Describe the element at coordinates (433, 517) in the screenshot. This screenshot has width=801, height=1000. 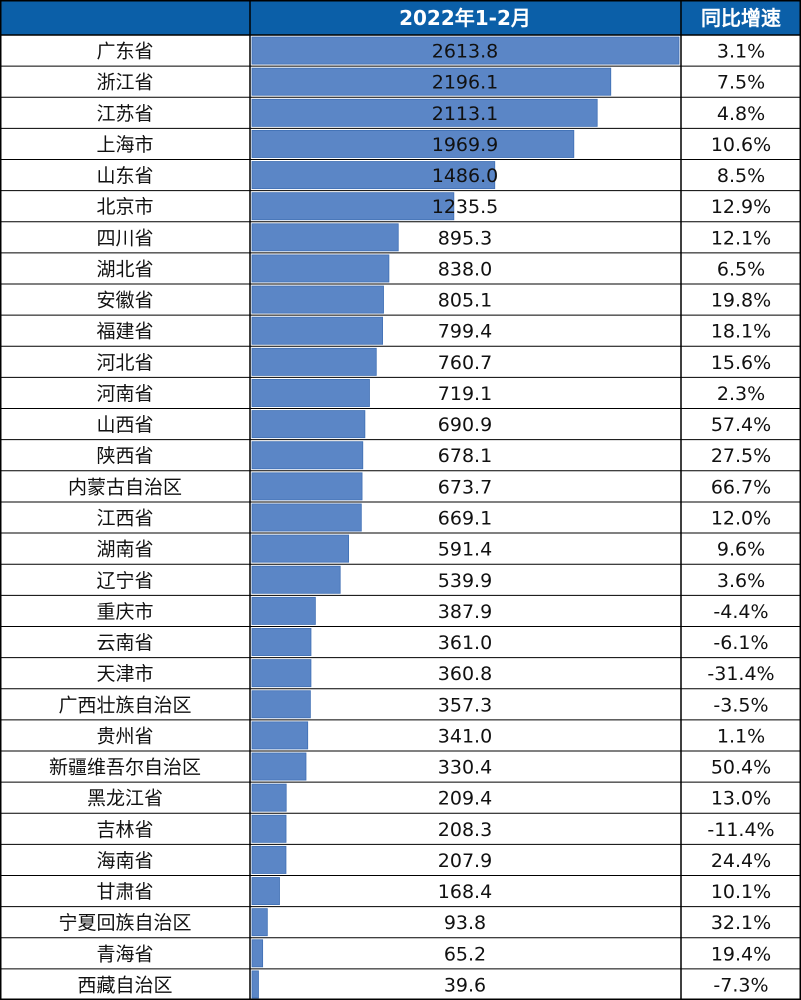
I see `table-row: 江西省 669.1 12.0%` at that location.